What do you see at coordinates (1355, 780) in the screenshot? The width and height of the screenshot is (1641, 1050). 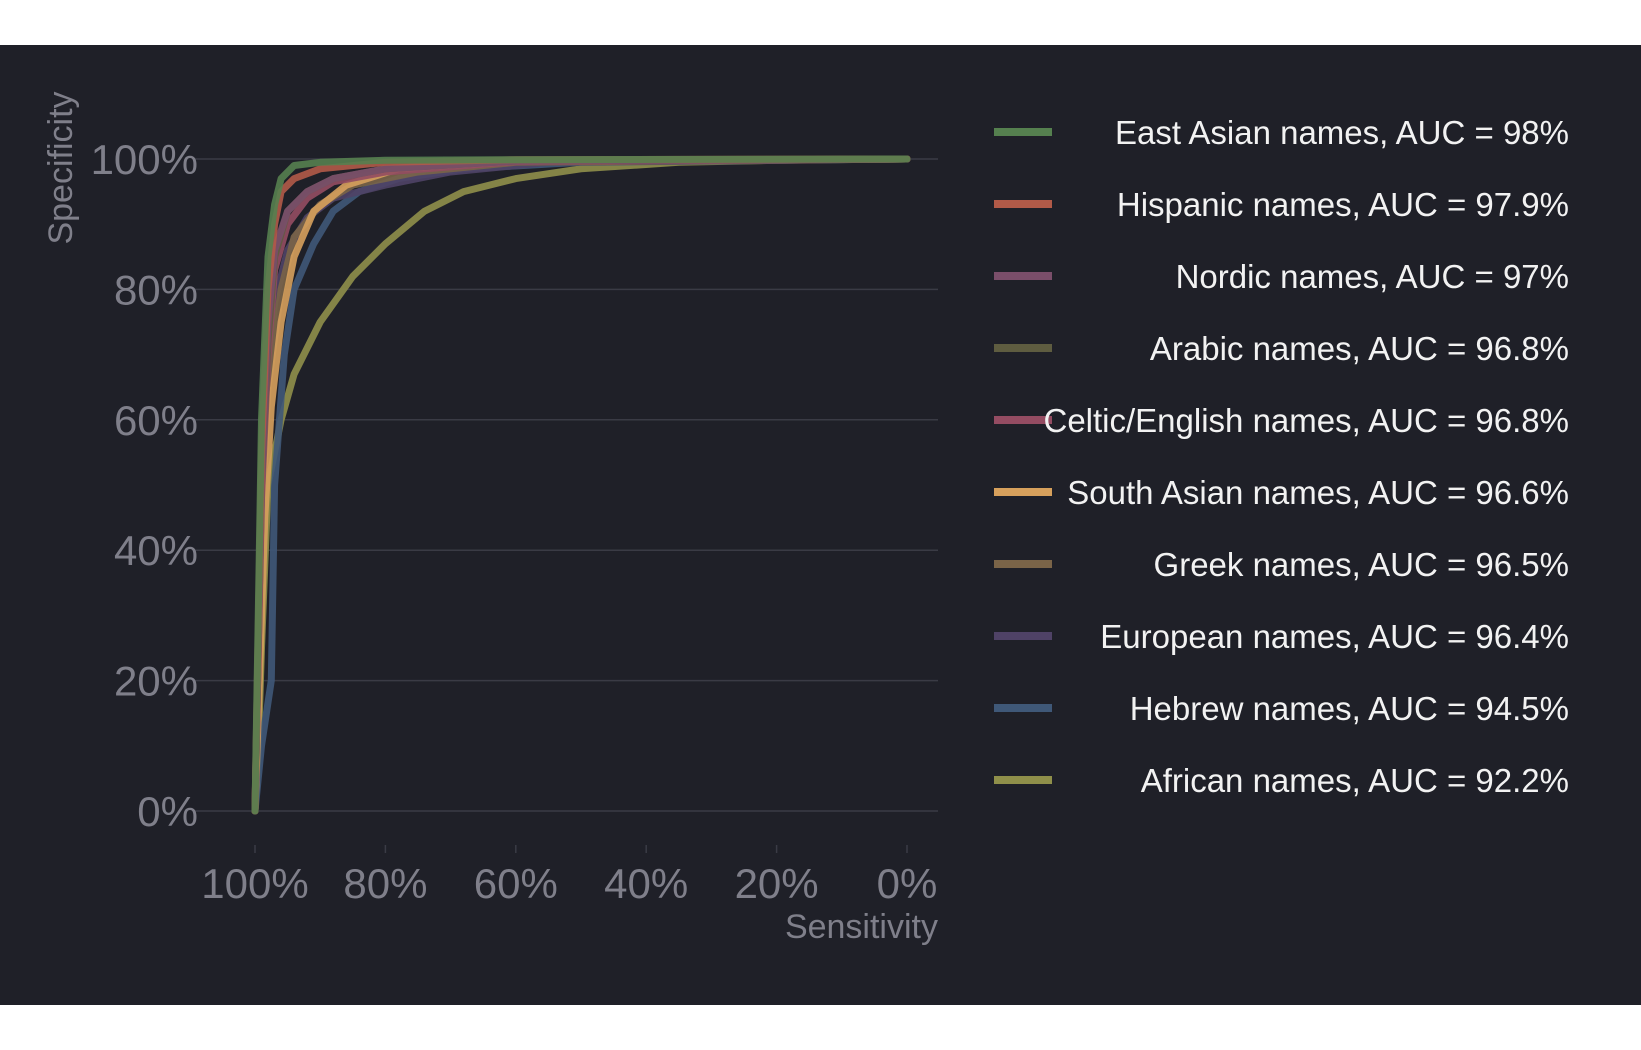 I see `legend-label: African names, AUC = 92.2%` at bounding box center [1355, 780].